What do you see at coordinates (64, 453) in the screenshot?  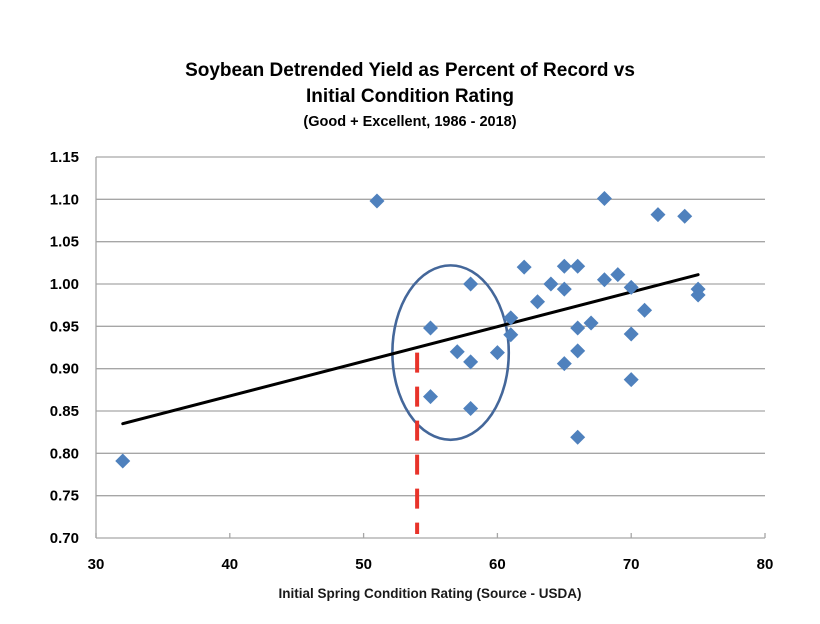 I see `y-tick-label: 0.80` at bounding box center [64, 453].